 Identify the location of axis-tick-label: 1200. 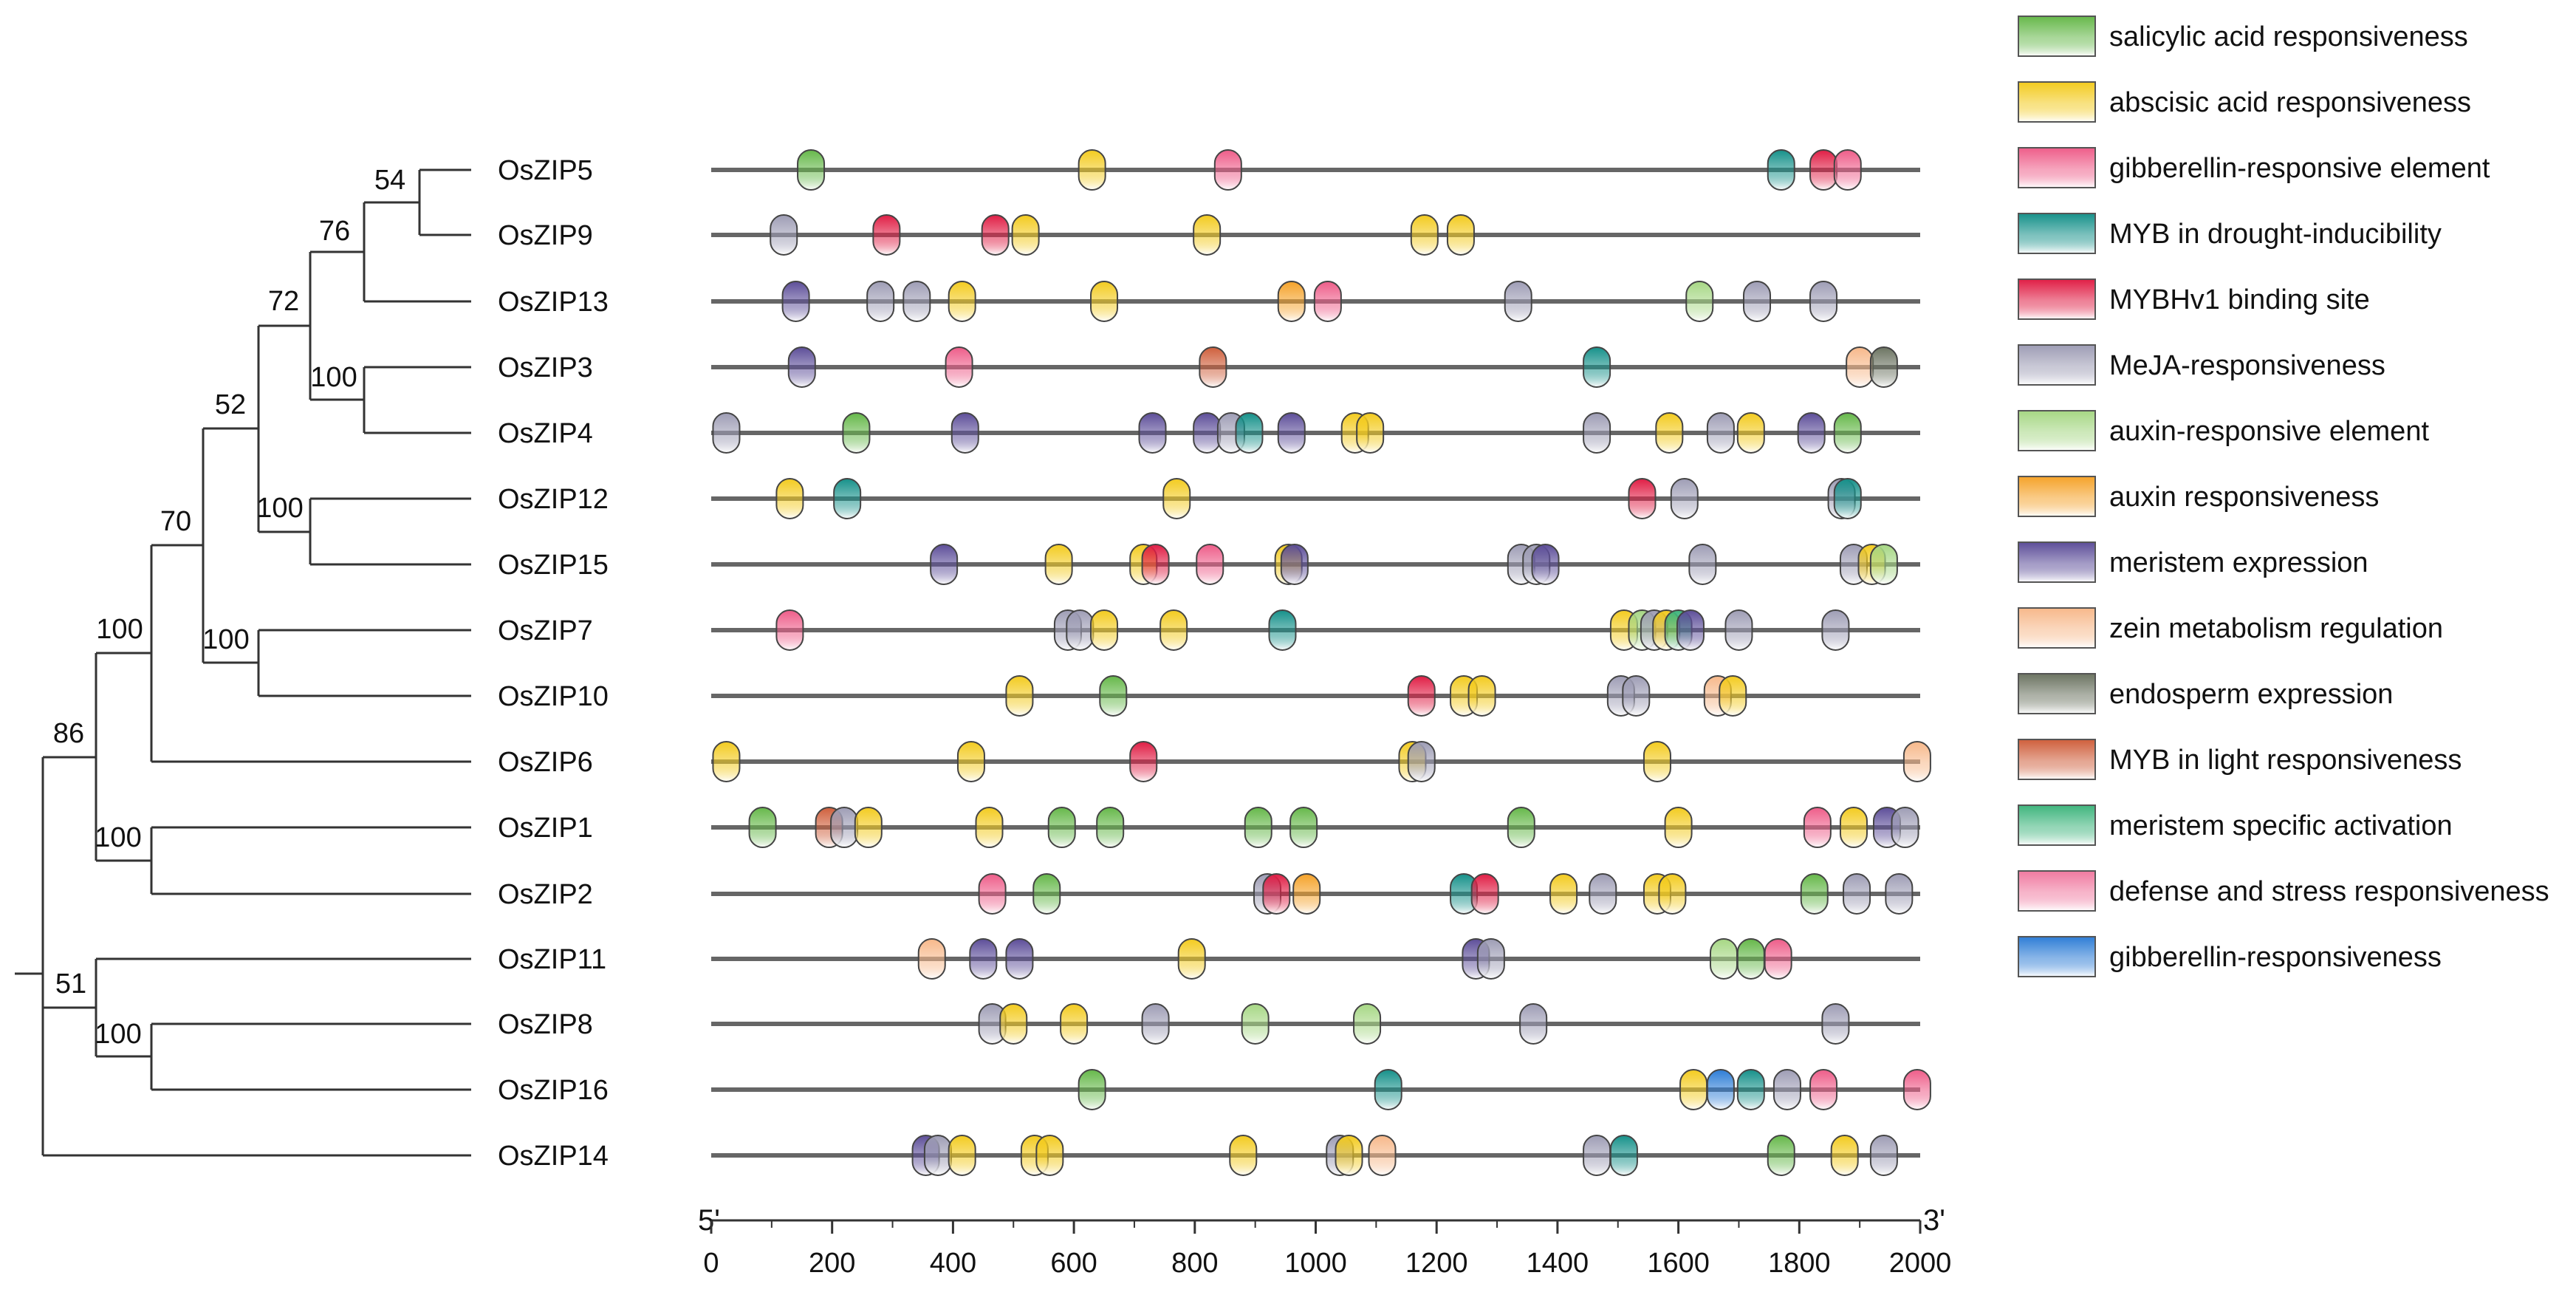
(1436, 1263).